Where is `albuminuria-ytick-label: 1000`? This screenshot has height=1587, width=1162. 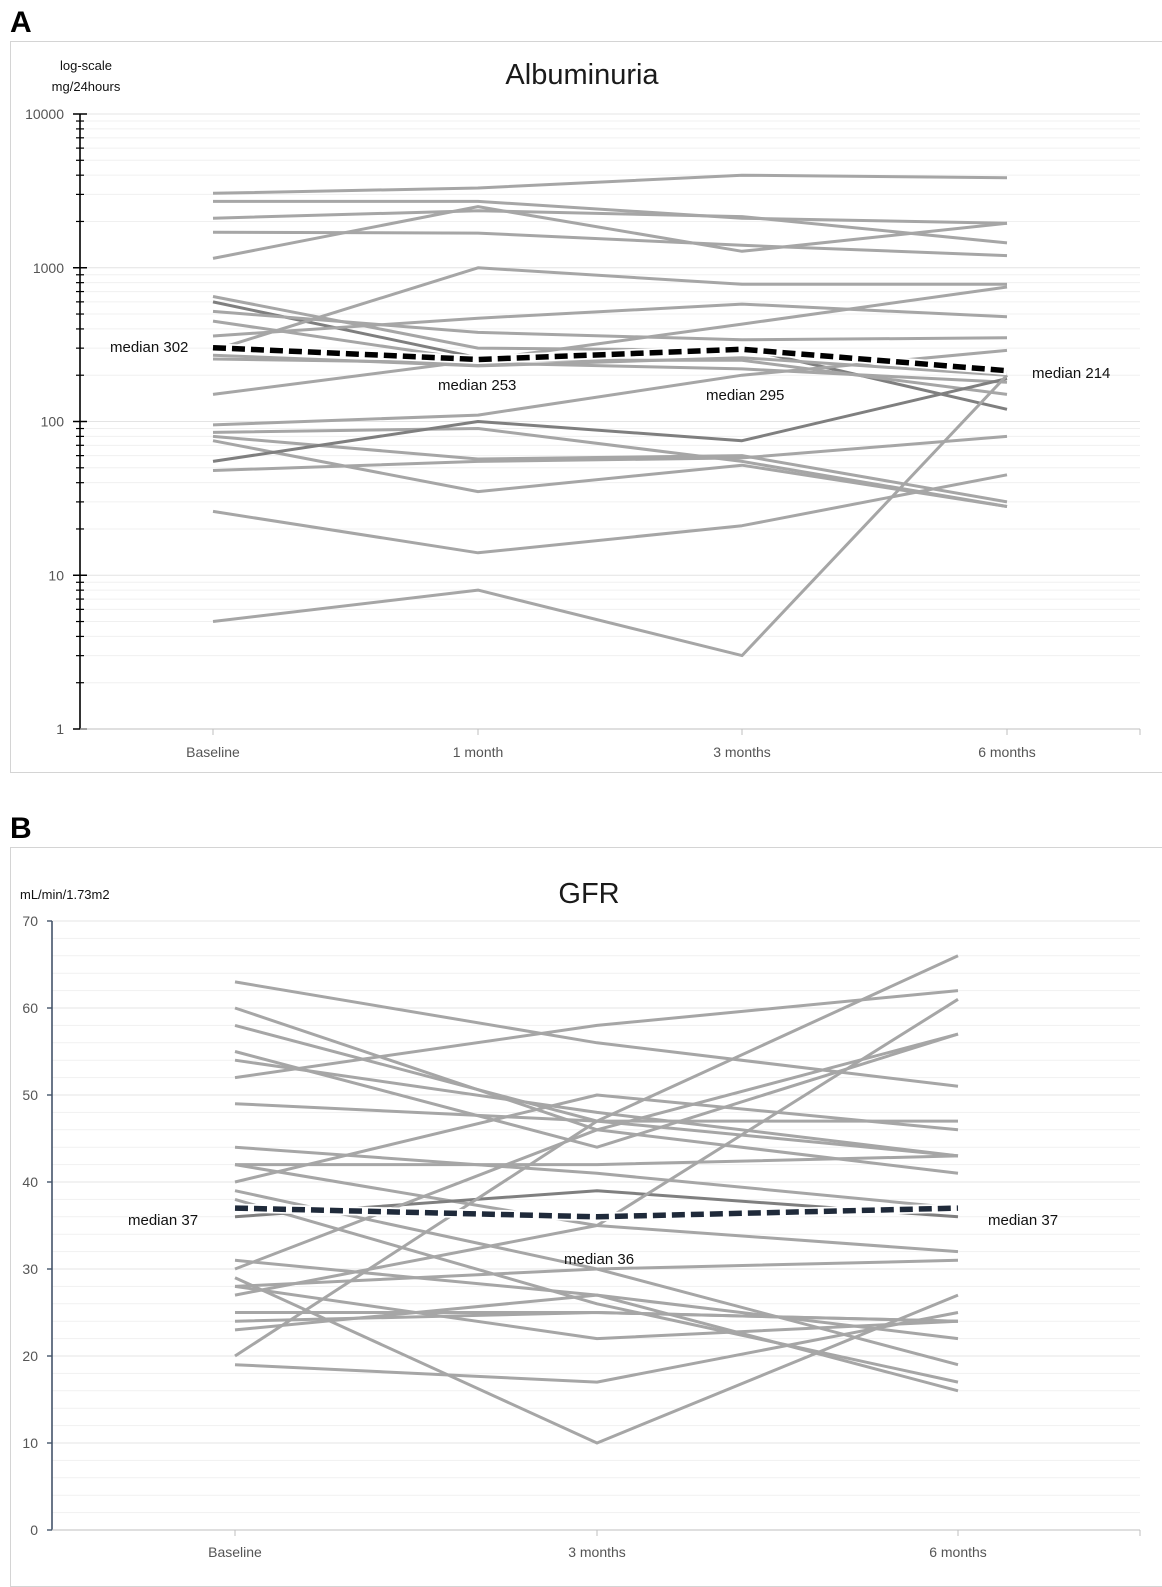 albuminuria-ytick-label: 1000 is located at coordinates (48, 268).